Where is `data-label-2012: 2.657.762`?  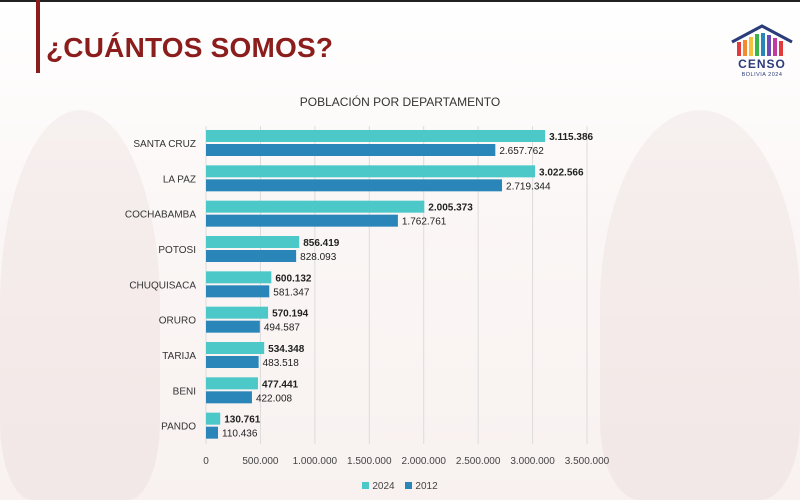
data-label-2012: 2.657.762 is located at coordinates (521, 151).